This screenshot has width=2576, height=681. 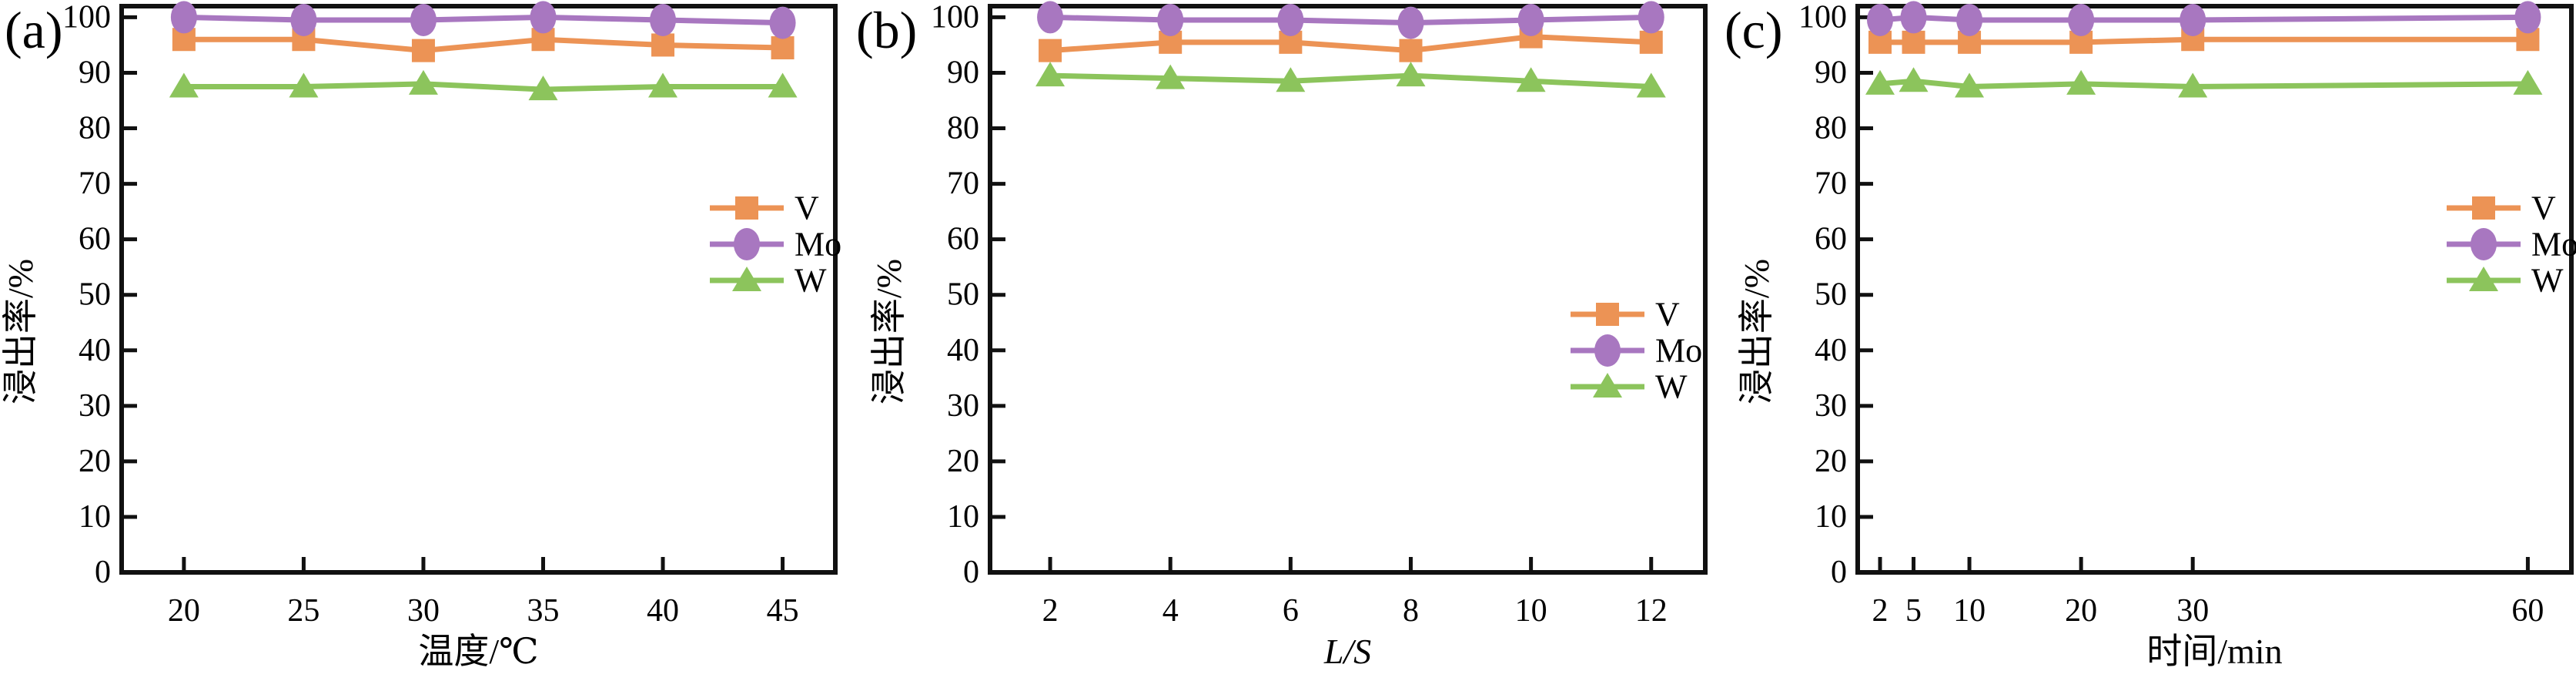 What do you see at coordinates (1347, 652) in the screenshot?
I see `x-axis-title: L/S` at bounding box center [1347, 652].